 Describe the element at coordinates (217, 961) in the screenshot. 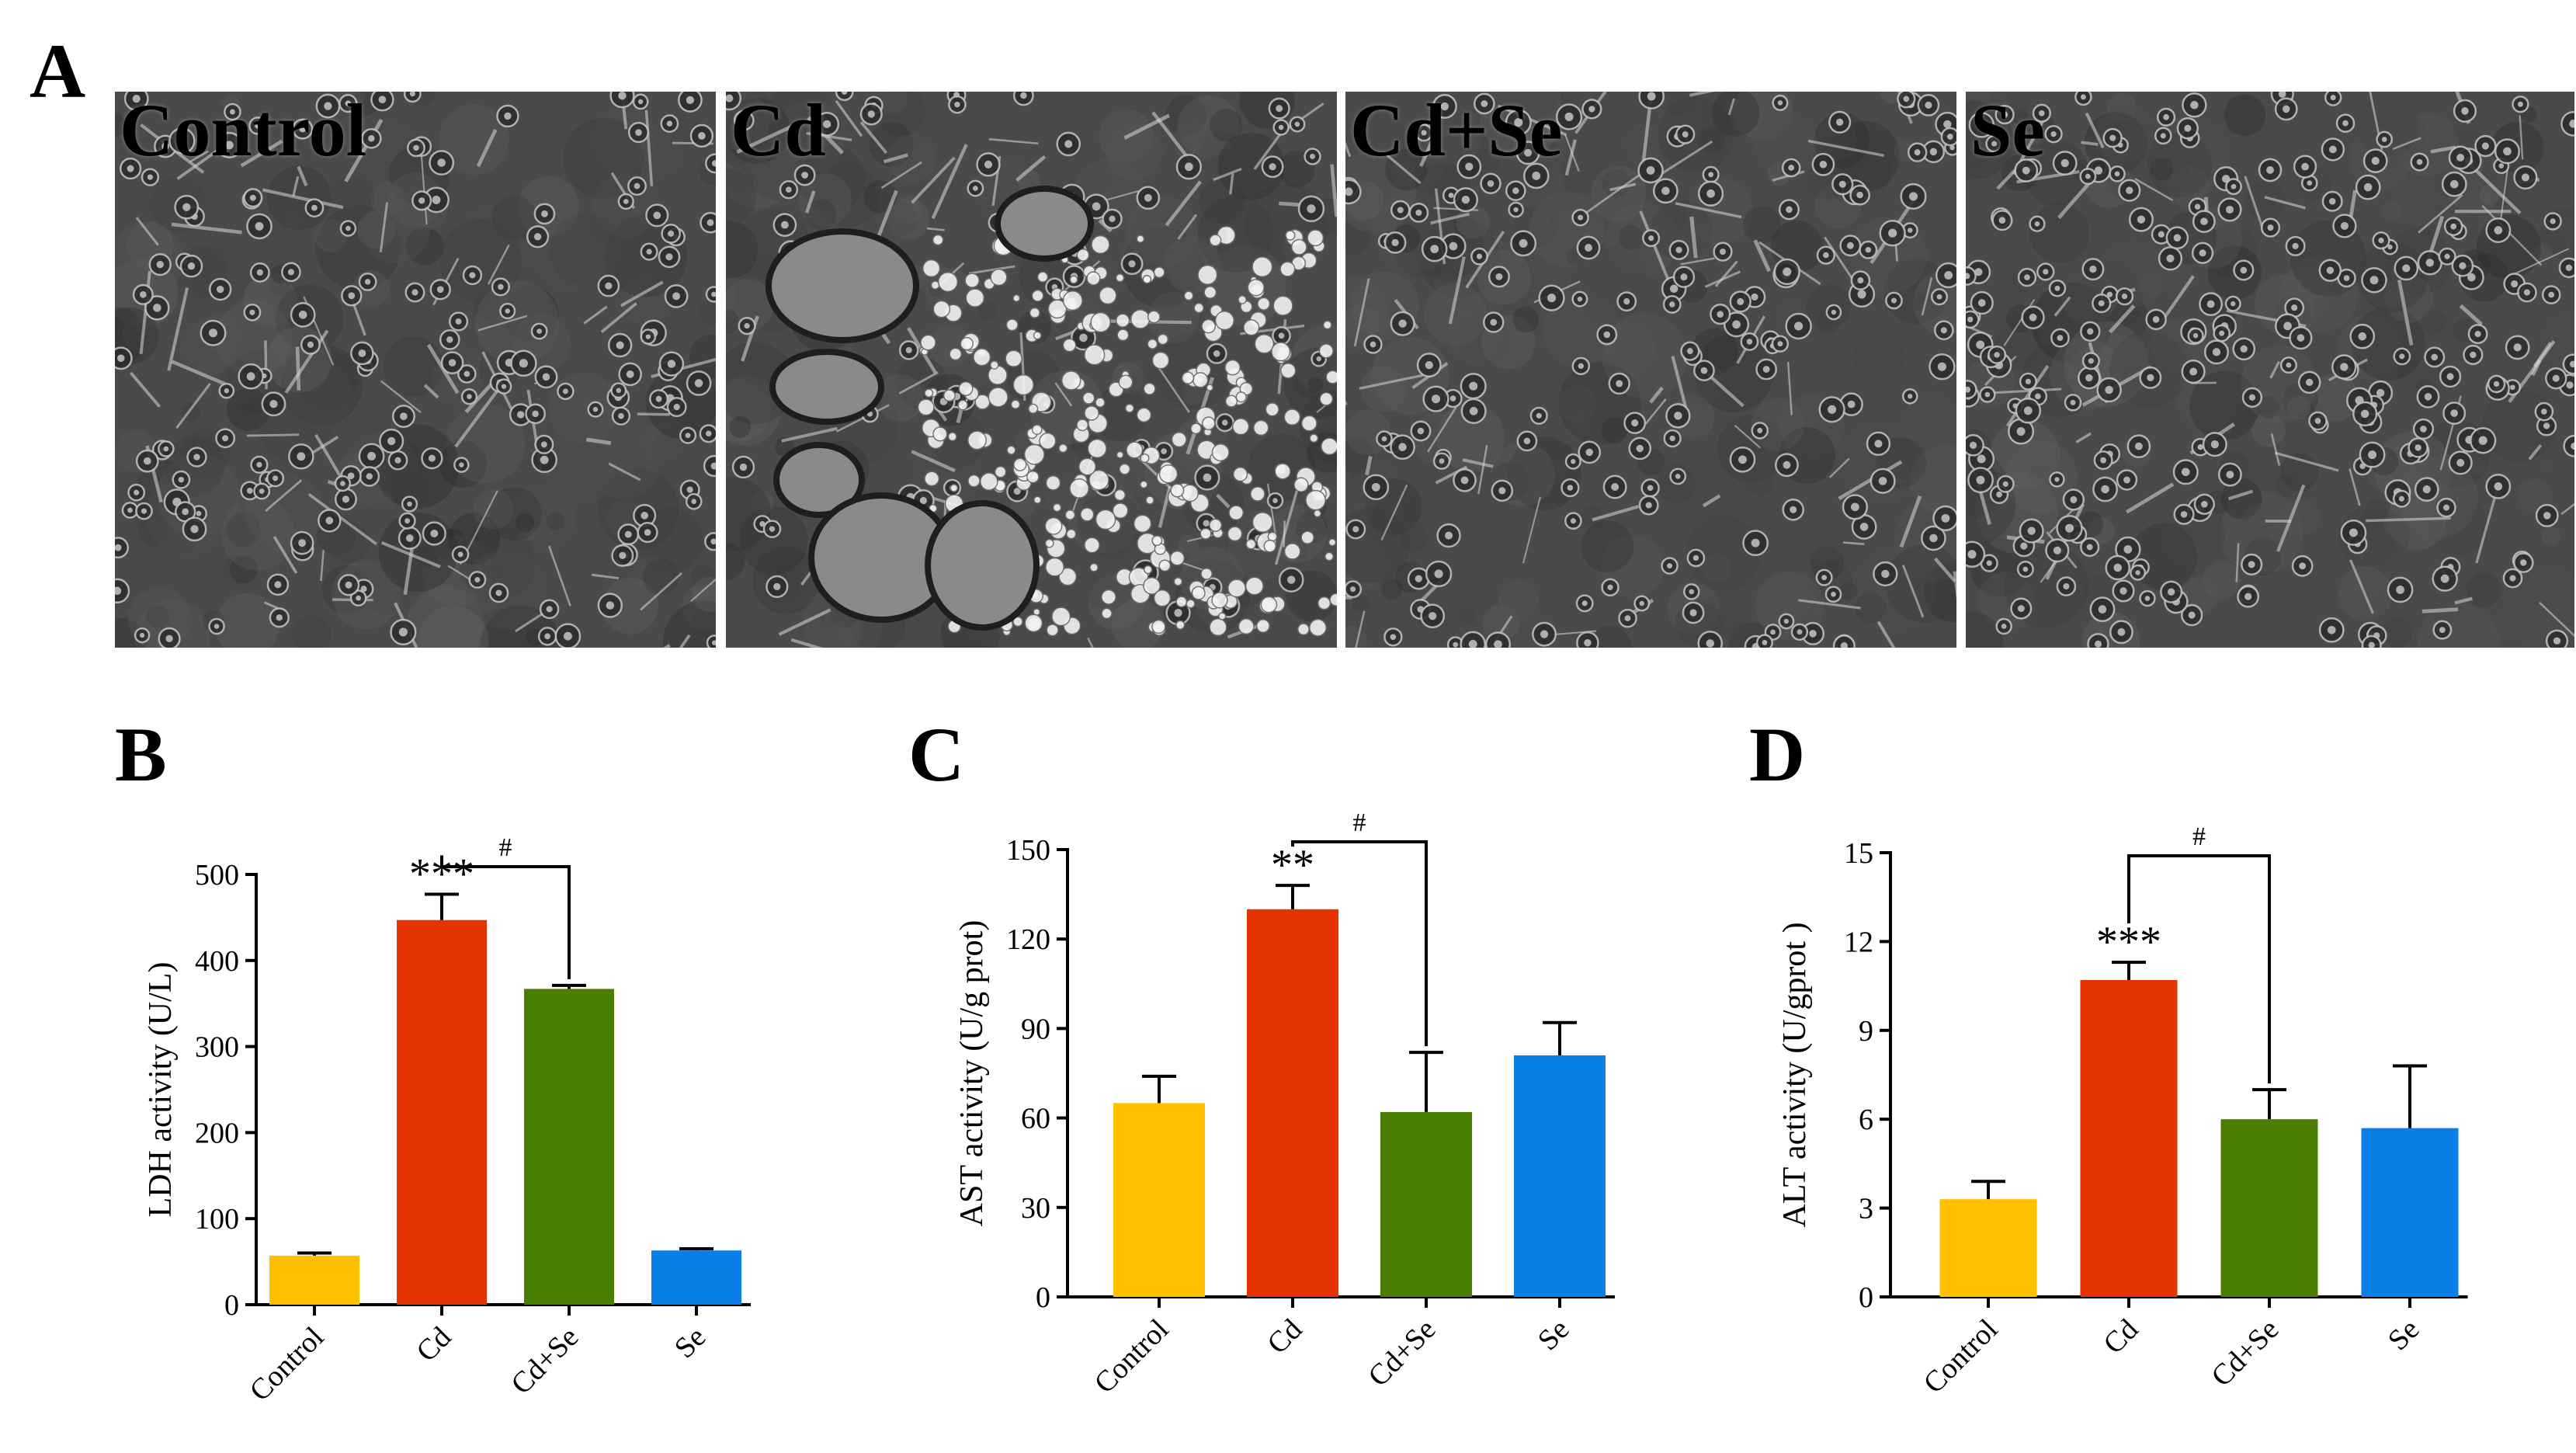

I see `y-tick-label: 400` at that location.